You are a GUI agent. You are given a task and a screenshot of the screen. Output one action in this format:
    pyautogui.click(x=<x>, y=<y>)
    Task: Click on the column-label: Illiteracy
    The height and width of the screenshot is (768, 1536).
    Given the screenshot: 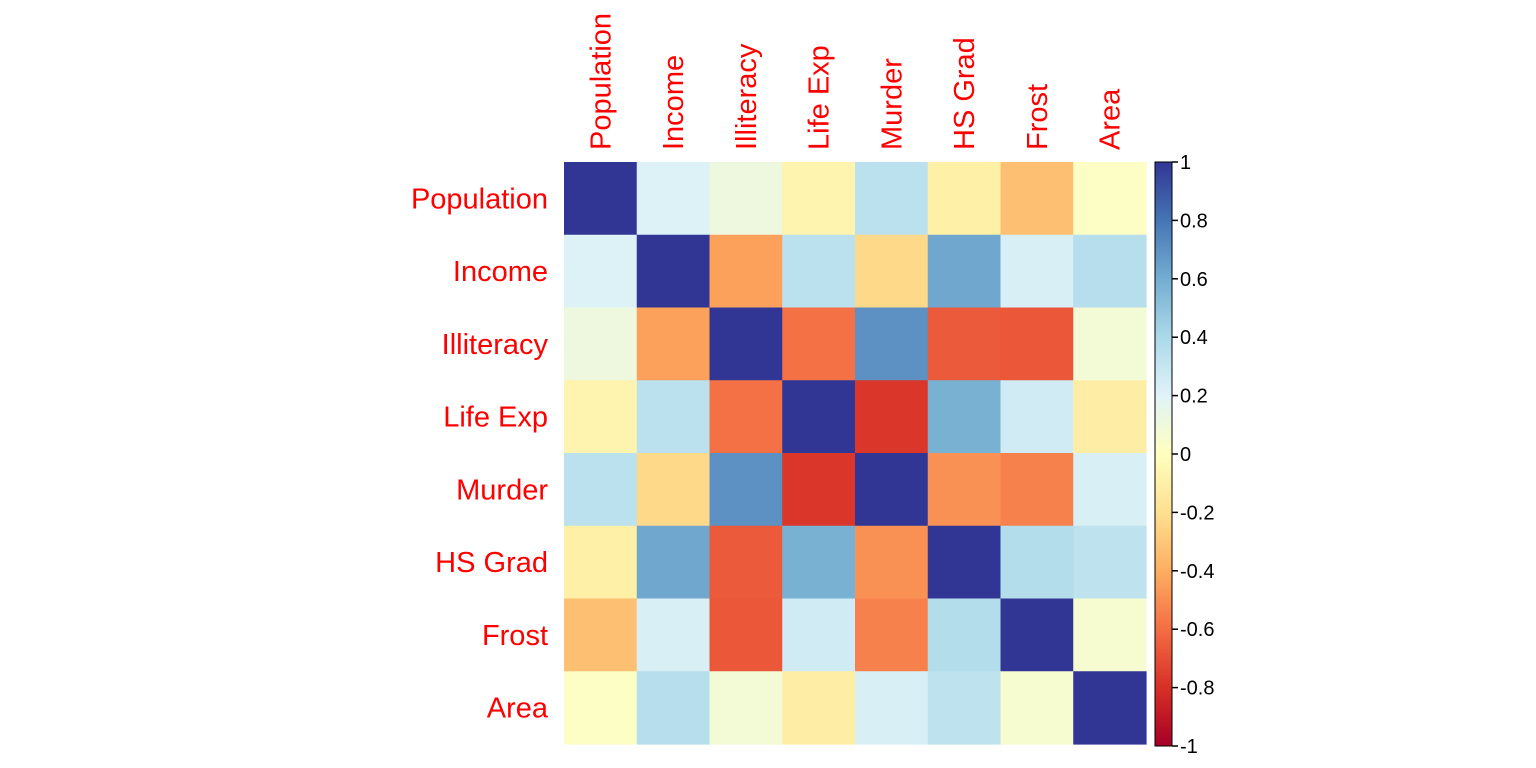 What is the action you would take?
    pyautogui.click(x=747, y=96)
    